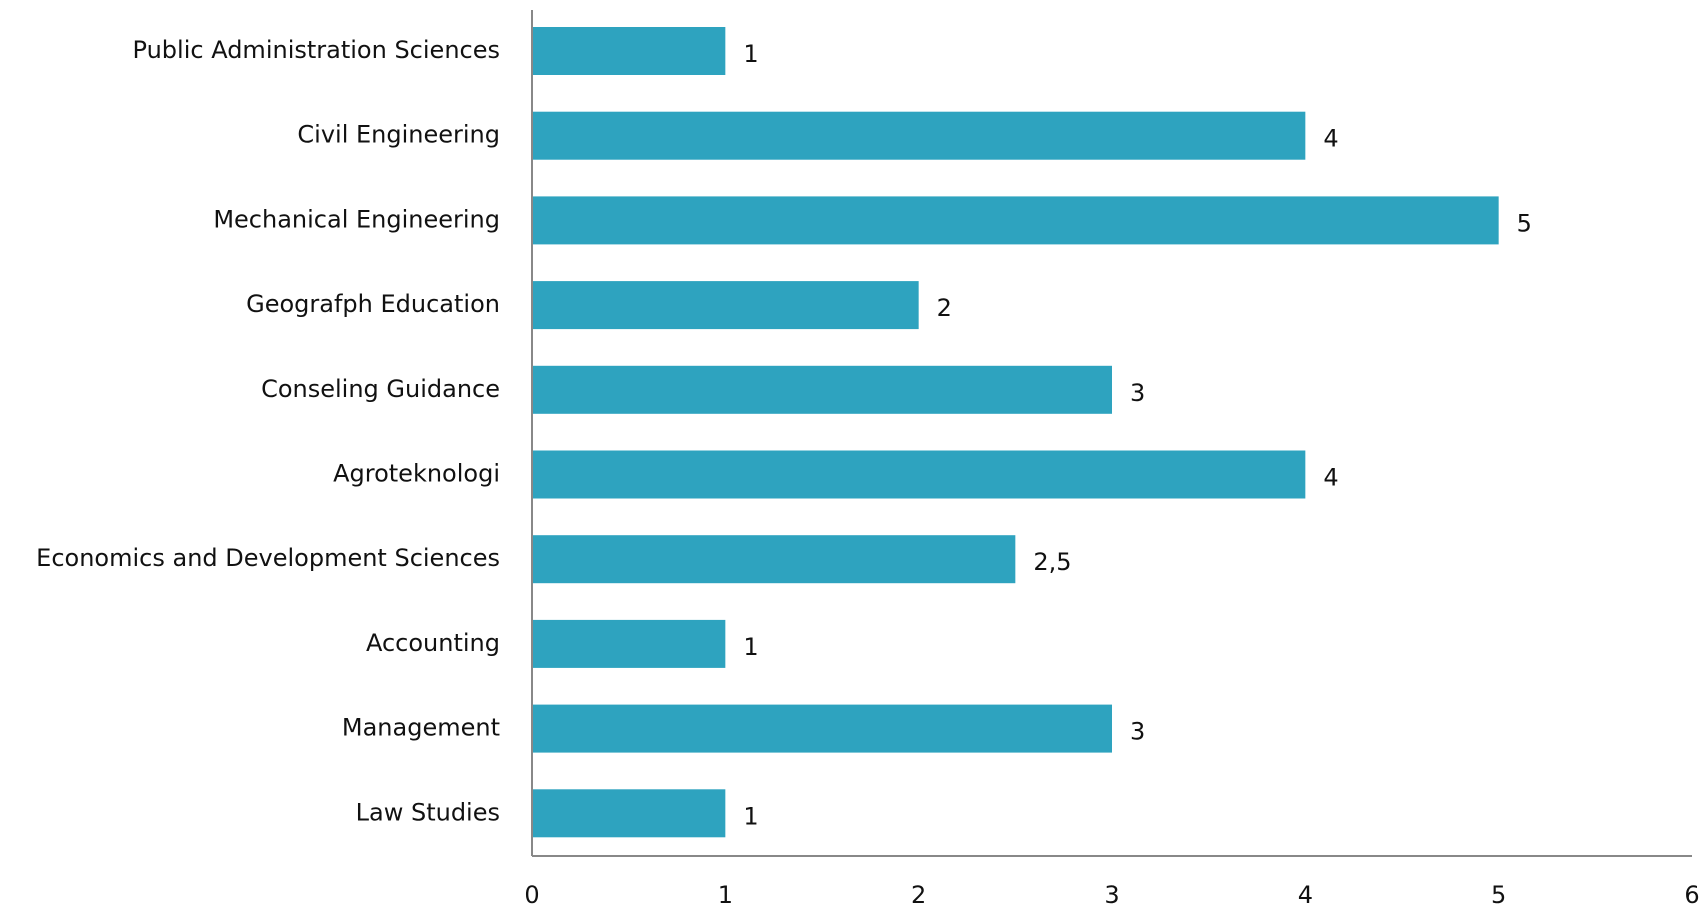 The image size is (1705, 906). I want to click on x-tick-label: 1, so click(725, 893).